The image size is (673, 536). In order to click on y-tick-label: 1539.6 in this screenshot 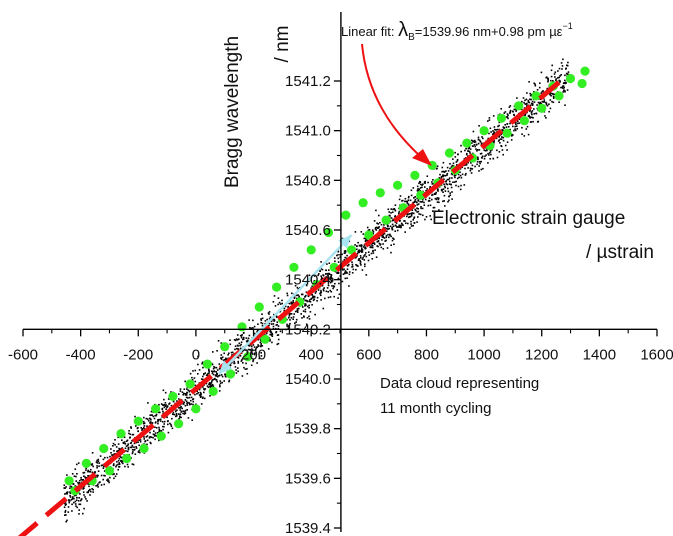, I will do `click(308, 478)`.